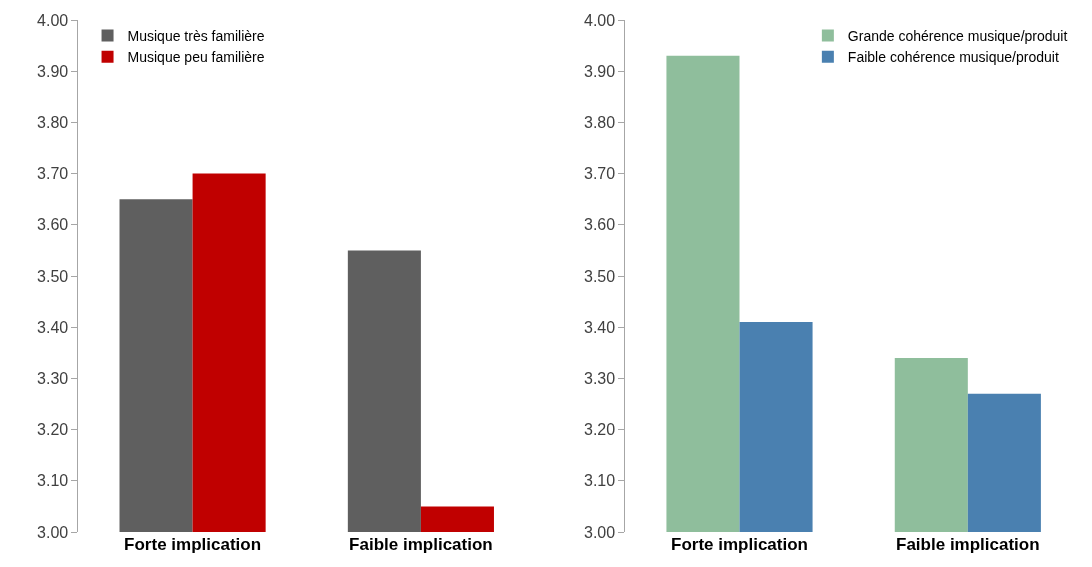  What do you see at coordinates (957, 36) in the screenshot?
I see `legend-label: Grande cohérence musique/produit` at bounding box center [957, 36].